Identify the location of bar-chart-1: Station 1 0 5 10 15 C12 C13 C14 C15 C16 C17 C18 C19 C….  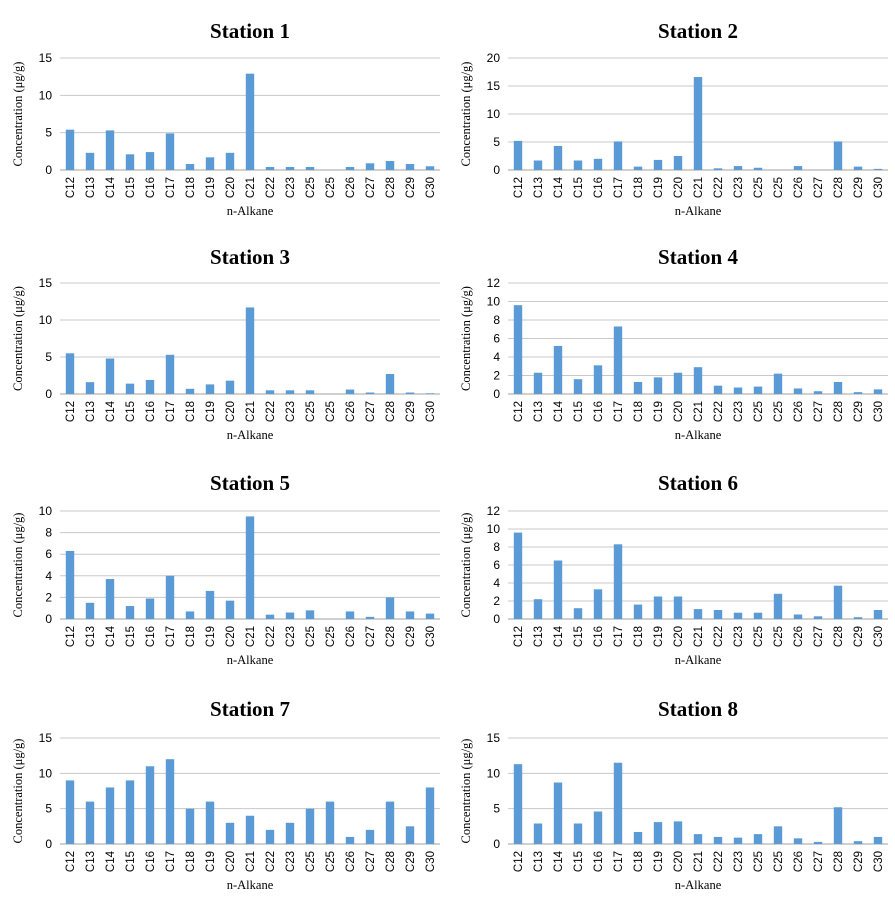
(225, 118).